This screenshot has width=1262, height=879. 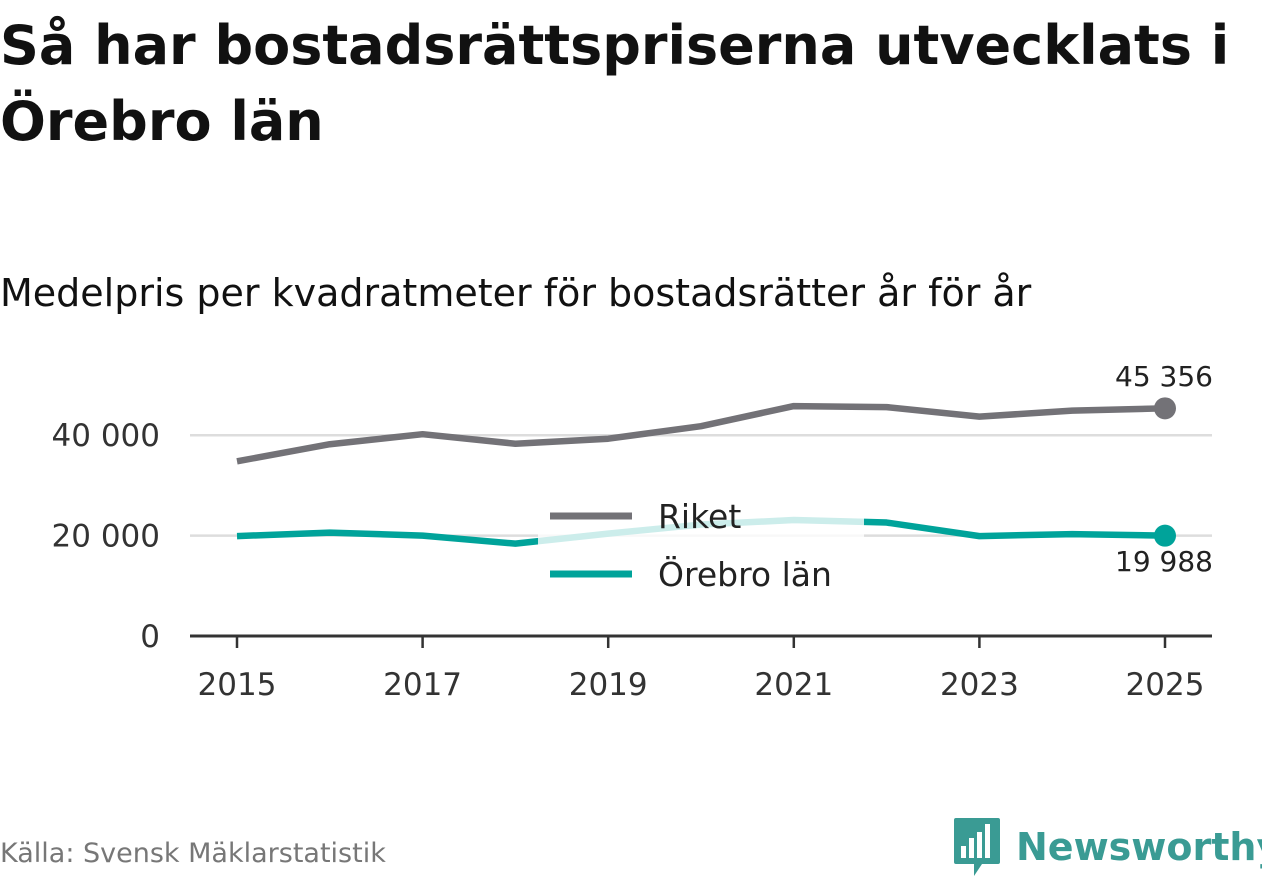 I want to click on legend-label: Riket, so click(x=699, y=516).